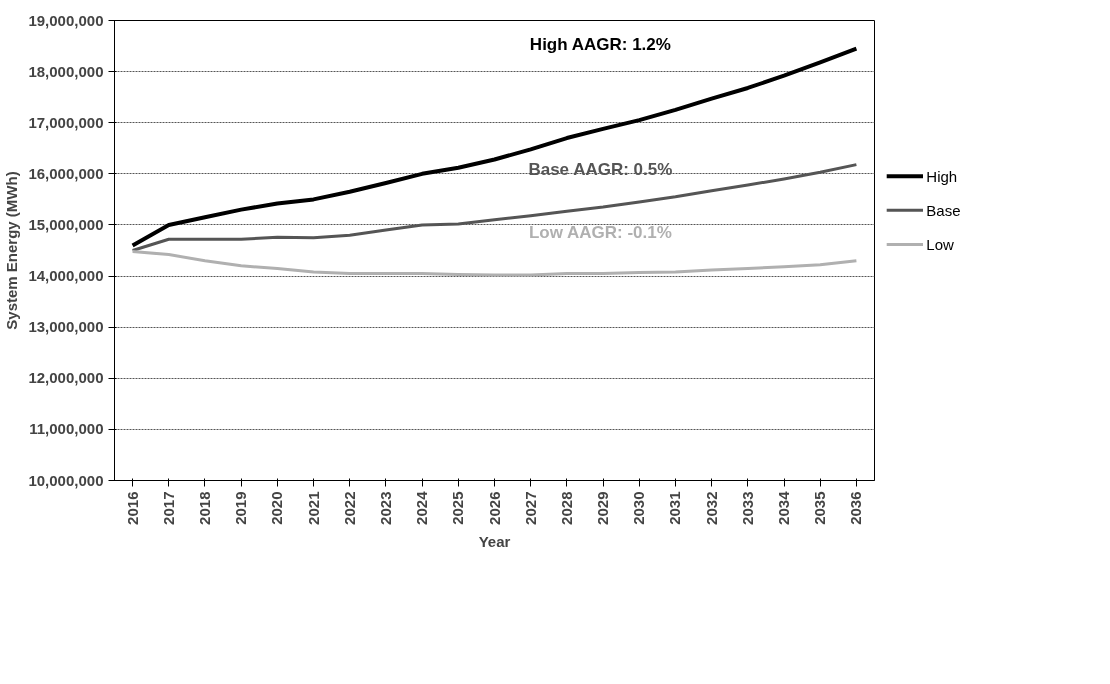  What do you see at coordinates (168, 508) in the screenshot?
I see `x-tick-label: 2017` at bounding box center [168, 508].